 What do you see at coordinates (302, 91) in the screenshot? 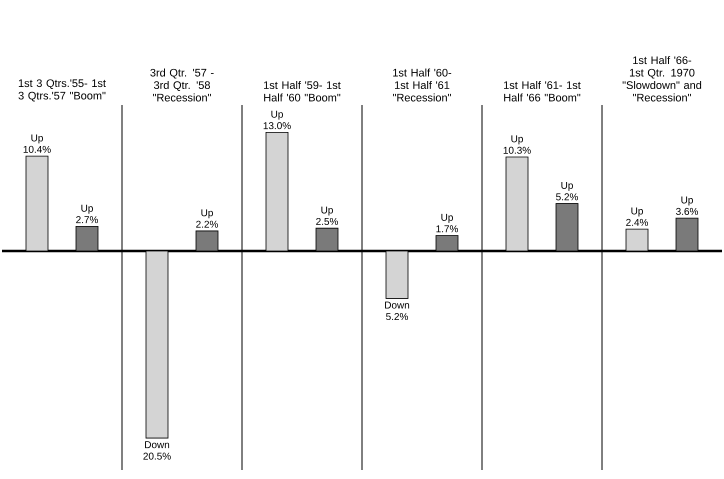
I see `x-tick-label: 1st Half '59- 1st Half '60 "Boom"` at bounding box center [302, 91].